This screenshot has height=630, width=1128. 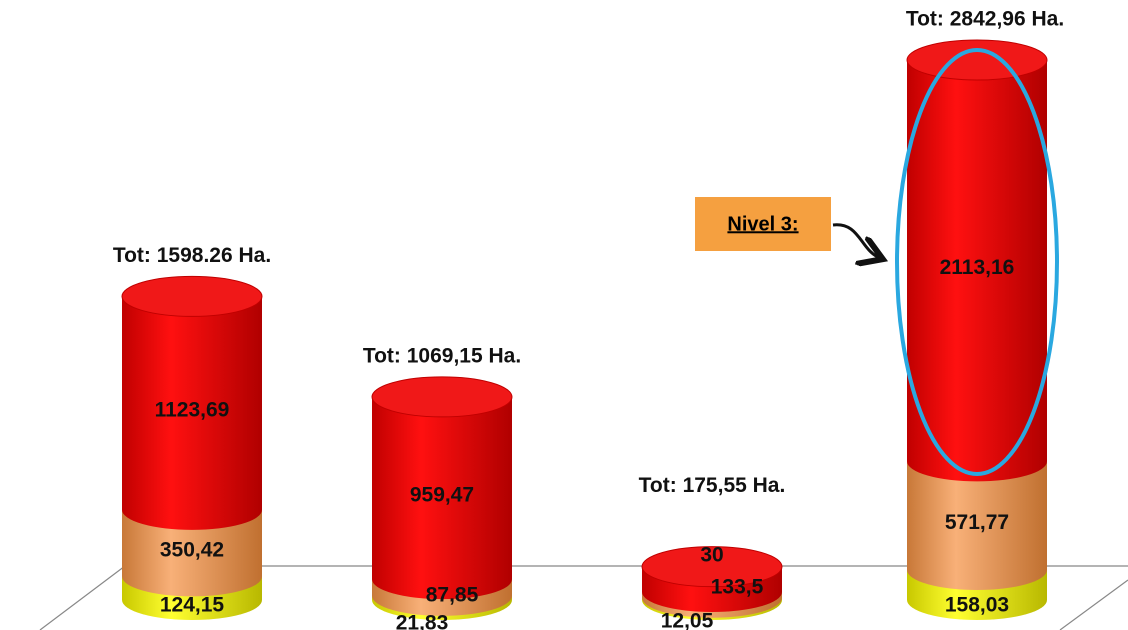 What do you see at coordinates (856, 240) in the screenshot?
I see `callout-arrow` at bounding box center [856, 240].